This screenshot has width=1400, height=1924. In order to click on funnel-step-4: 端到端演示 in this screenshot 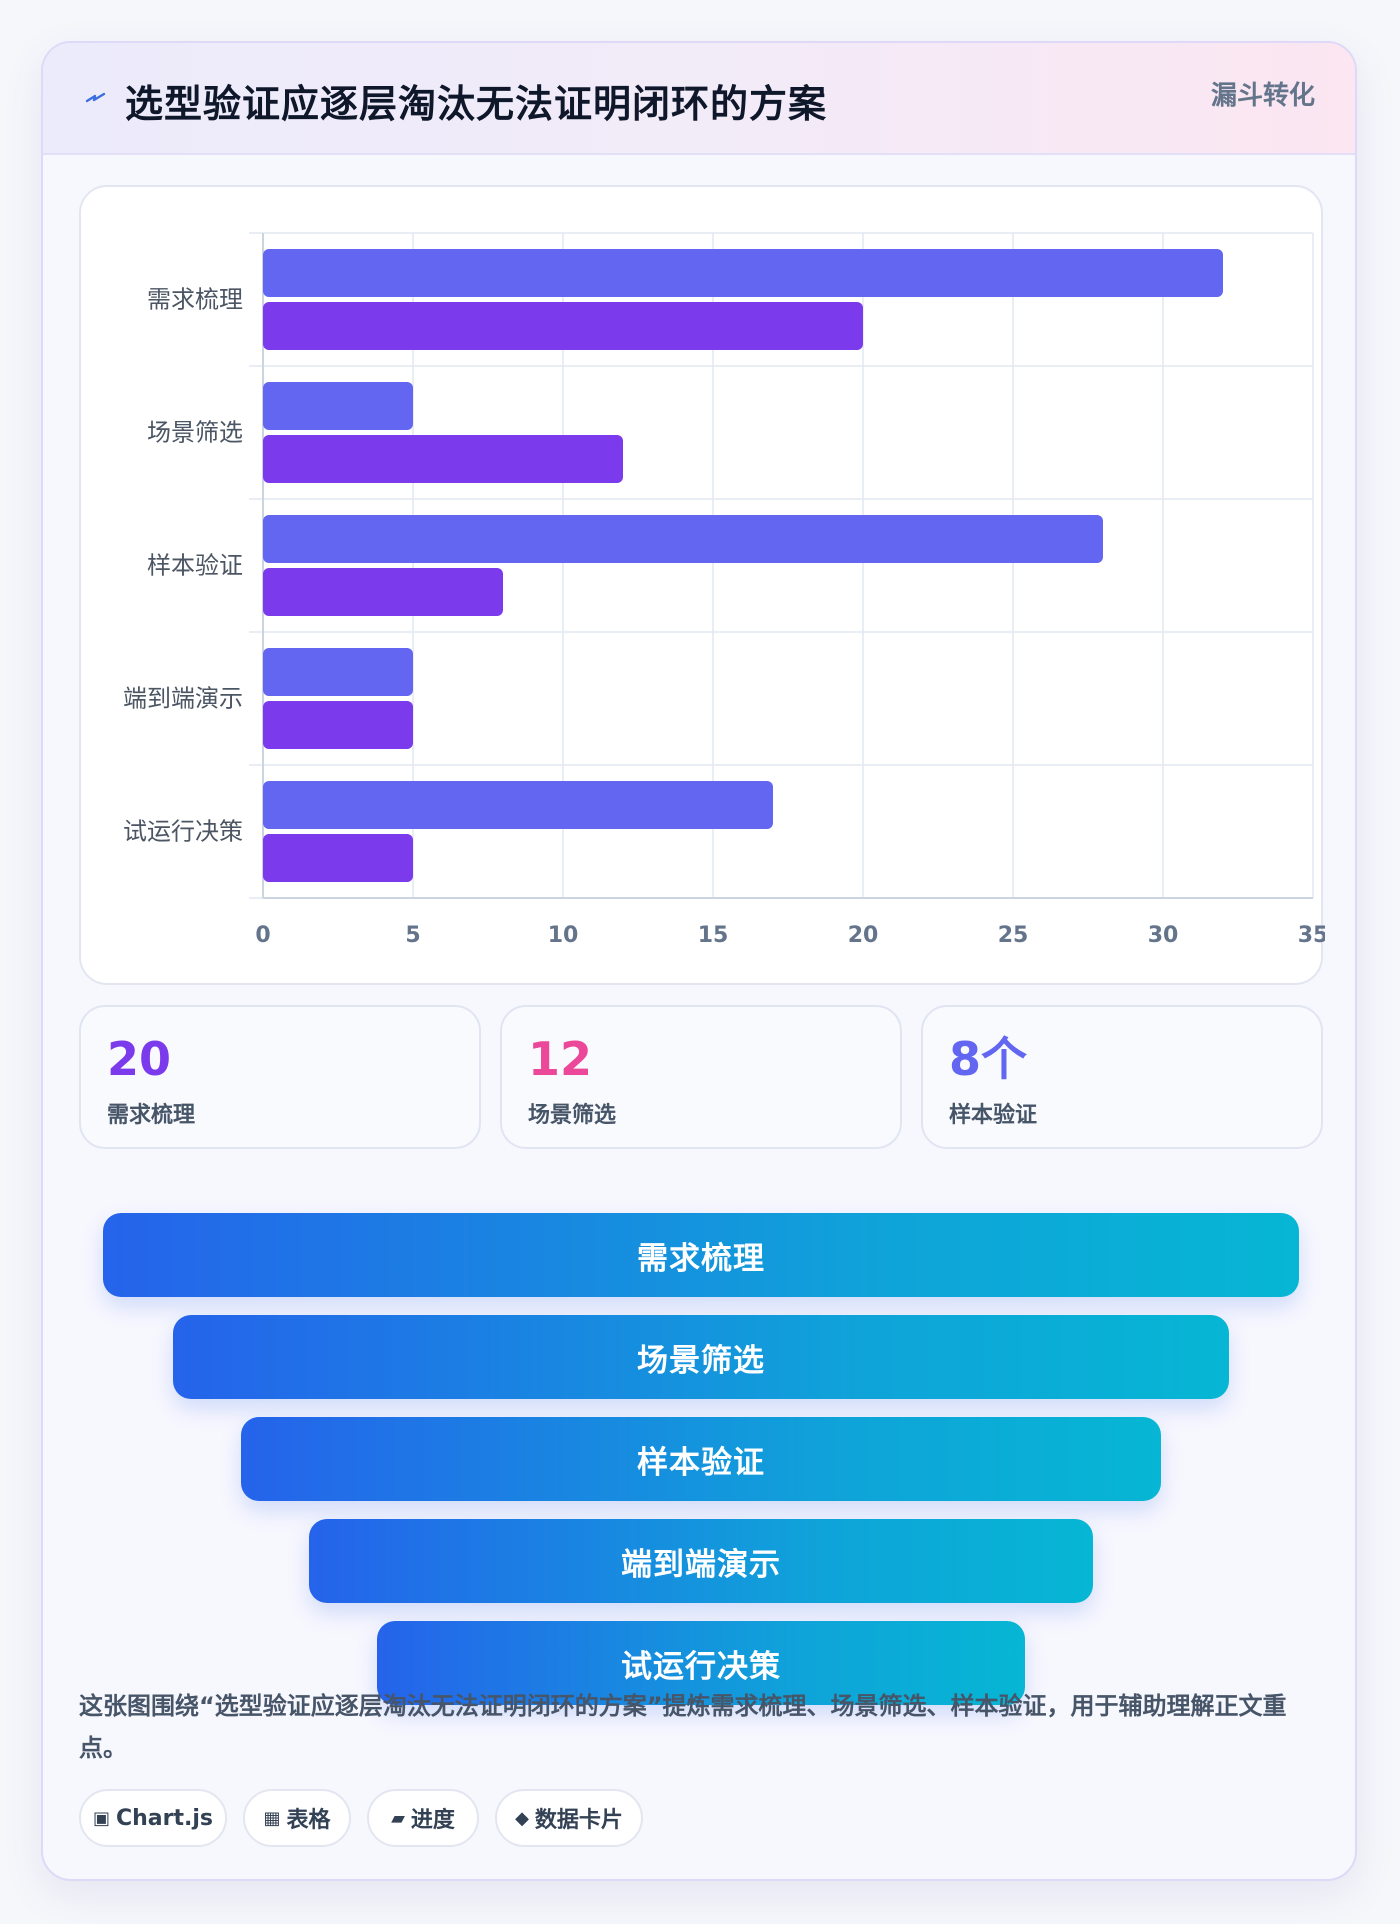, I will do `click(701, 1561)`.